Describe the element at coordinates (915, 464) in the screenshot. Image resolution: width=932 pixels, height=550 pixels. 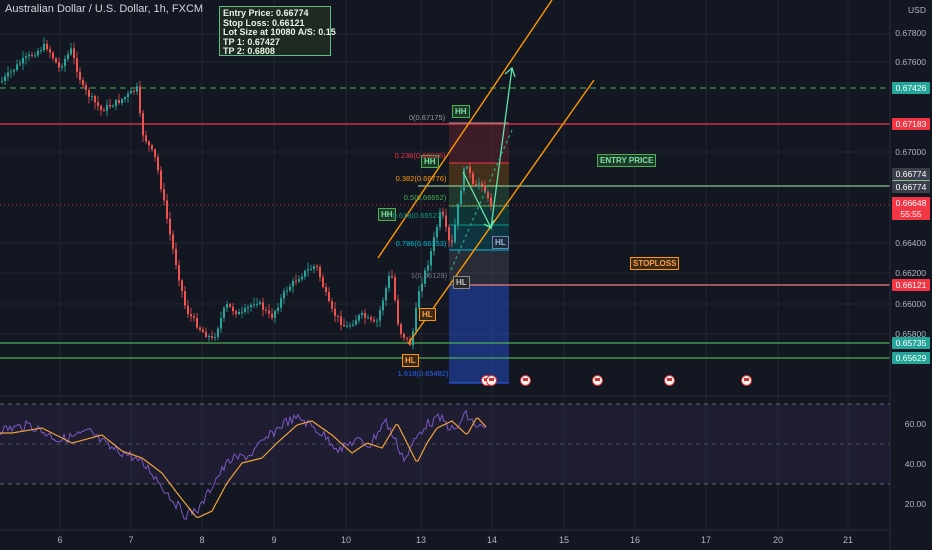
I see `rsi-axis-tick: 40.00` at that location.